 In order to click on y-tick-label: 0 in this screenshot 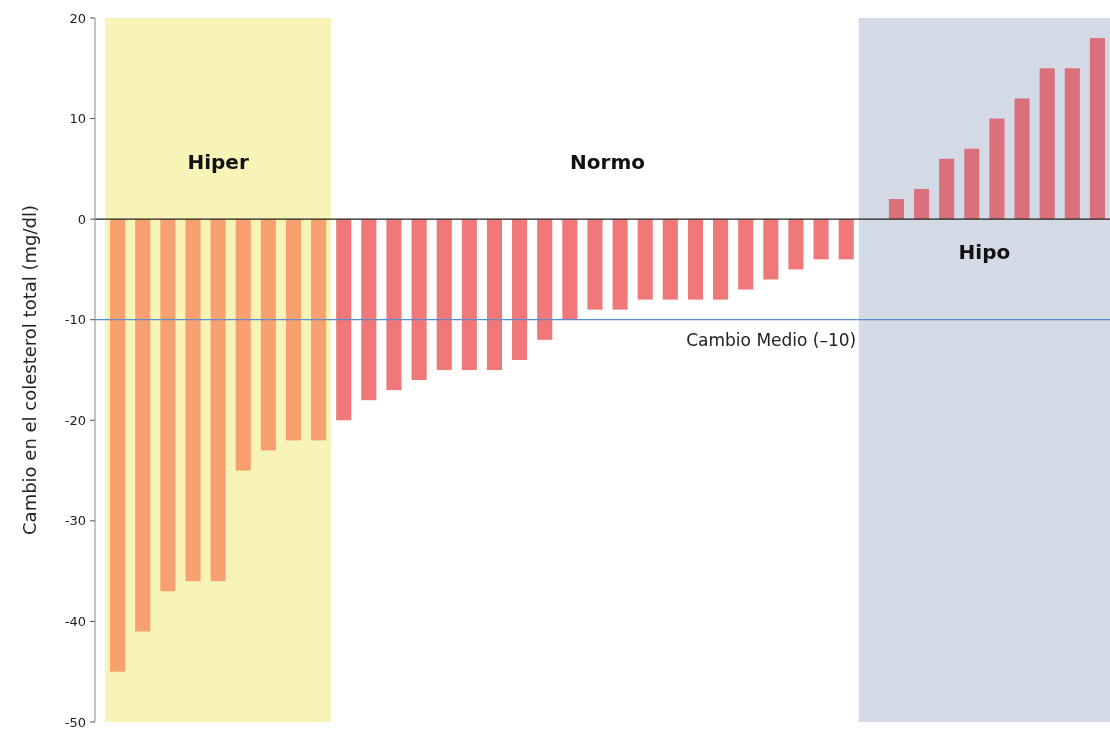, I will do `click(81, 219)`.